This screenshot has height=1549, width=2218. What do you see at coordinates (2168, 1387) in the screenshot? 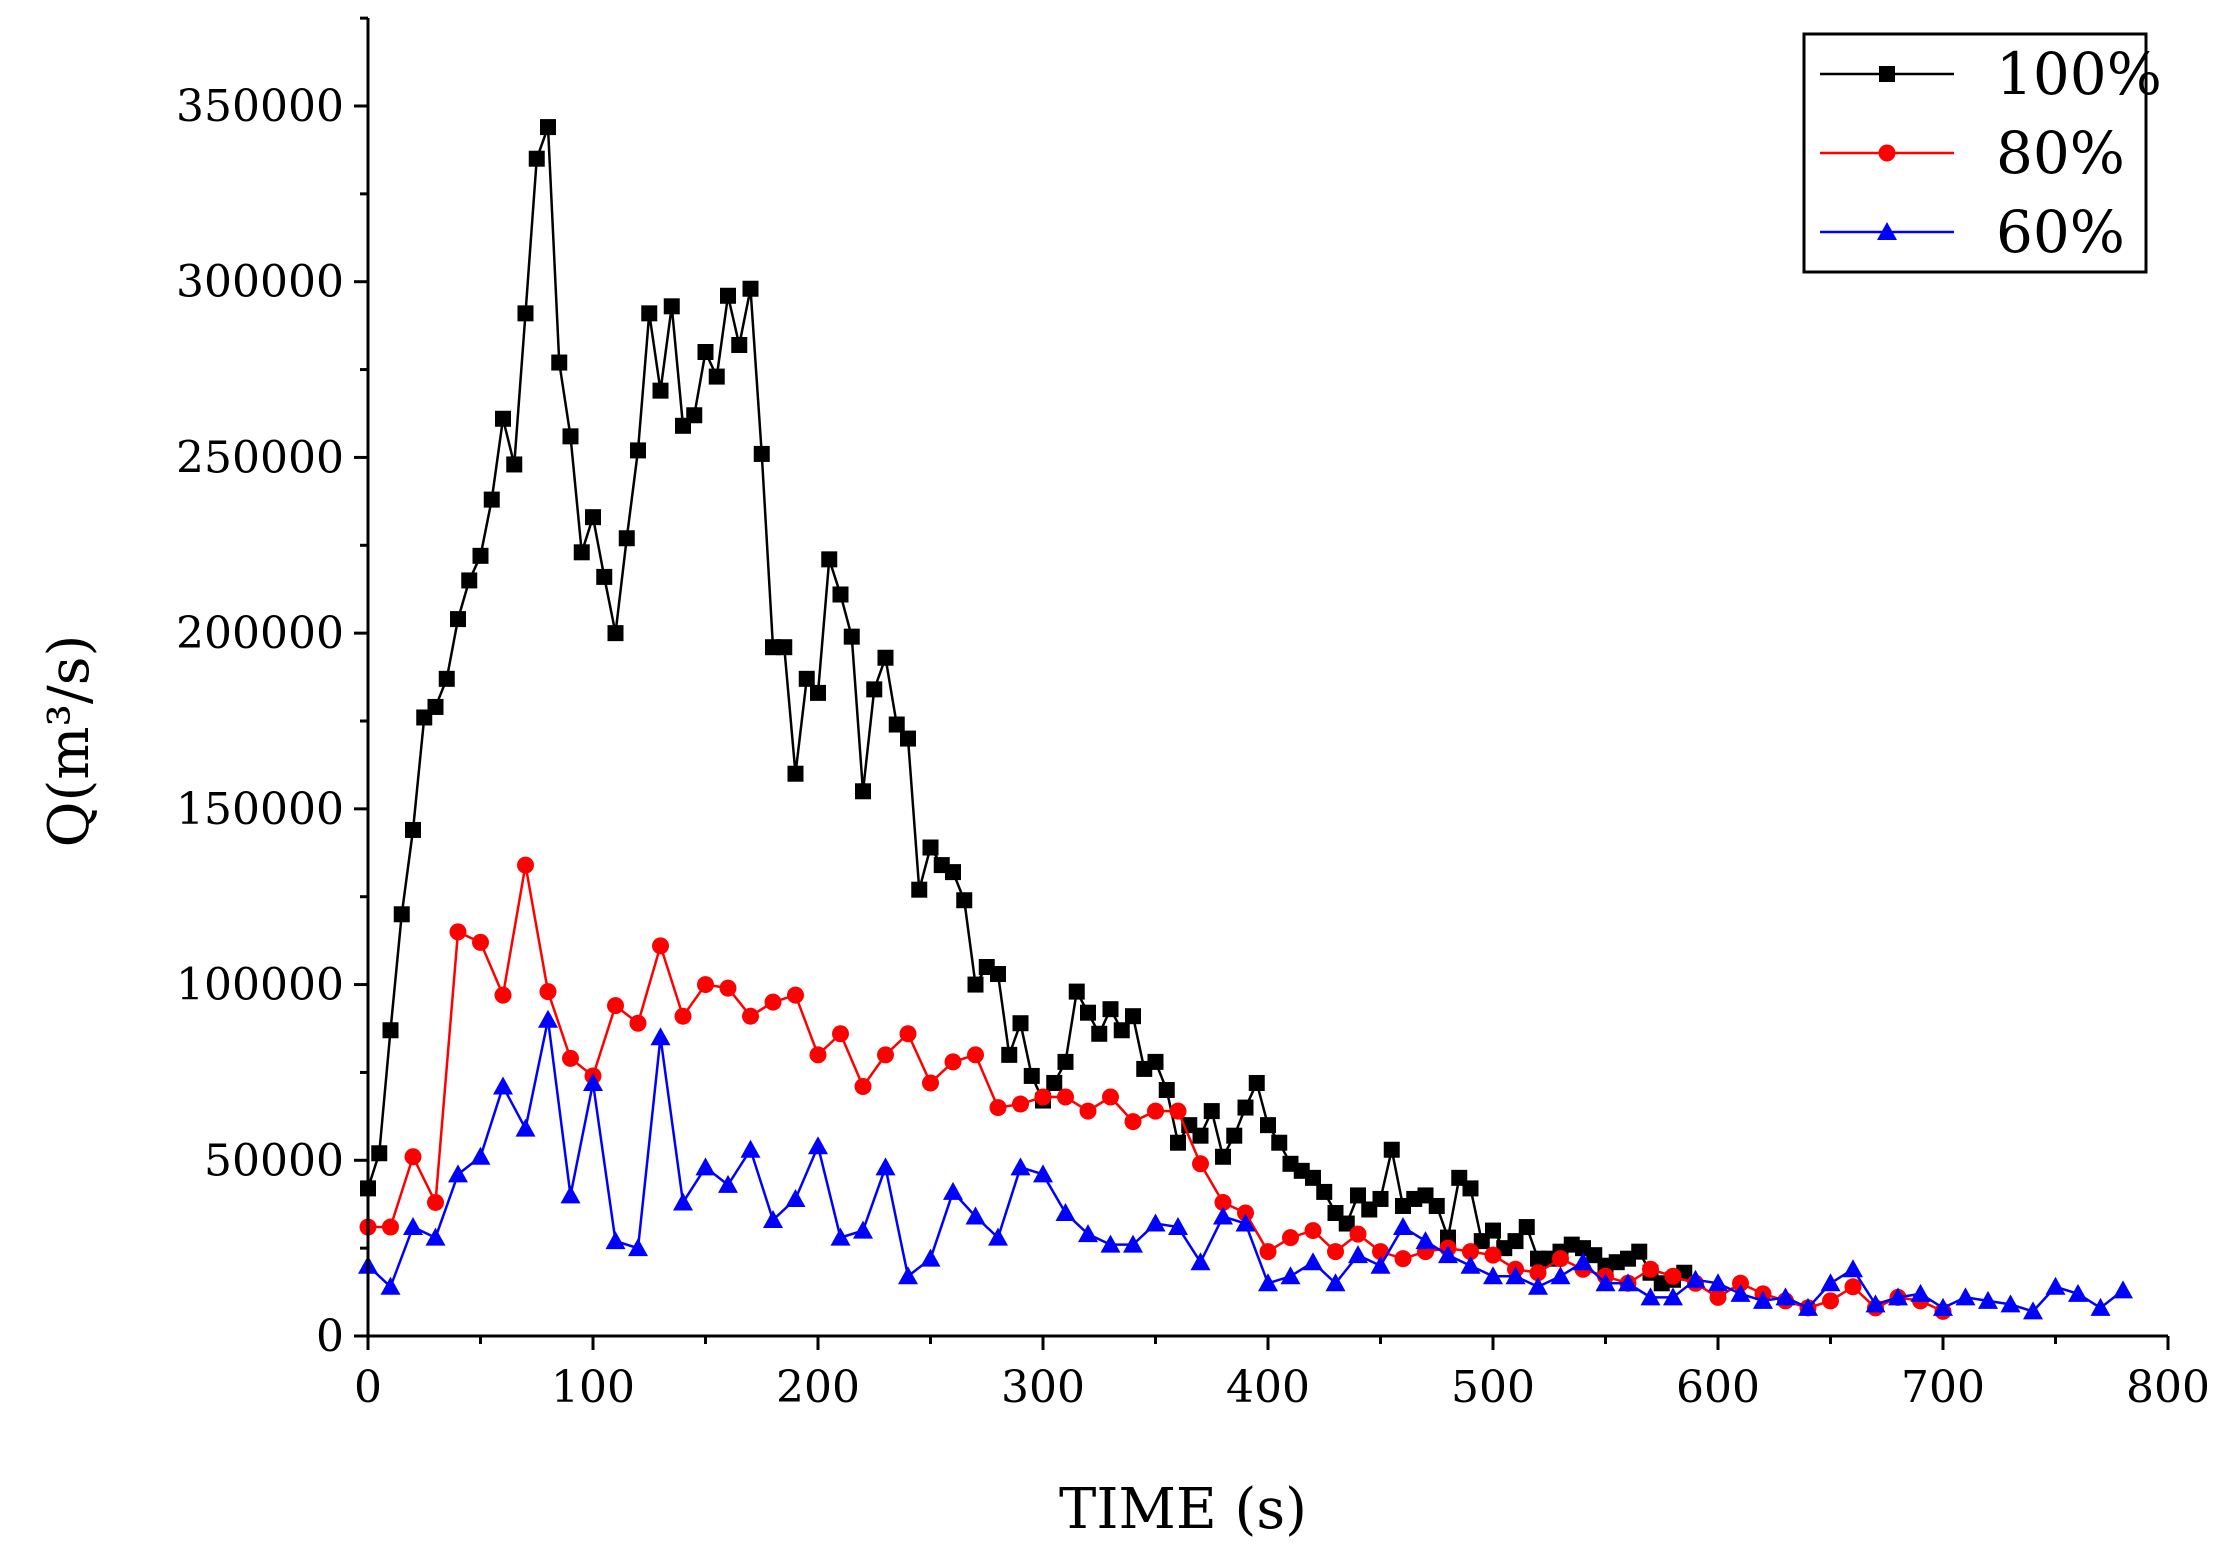
I see `x-tick-label: 800` at bounding box center [2168, 1387].